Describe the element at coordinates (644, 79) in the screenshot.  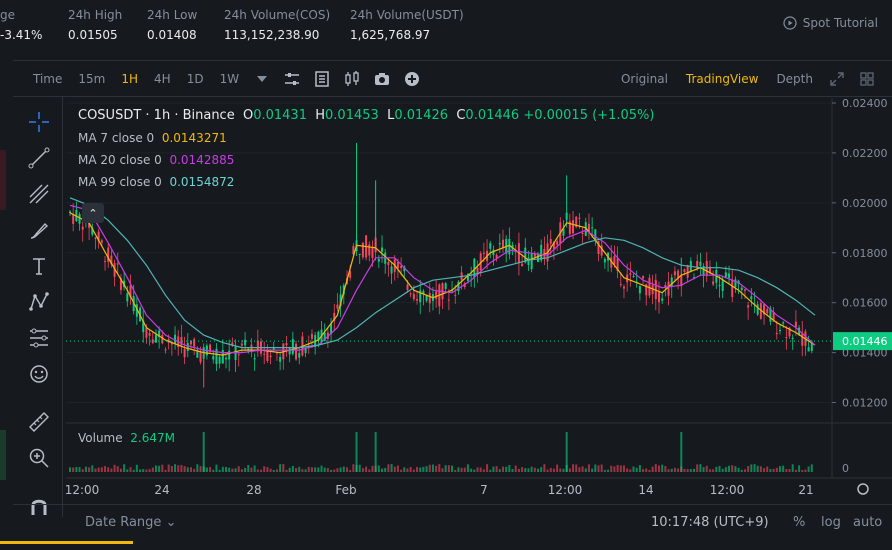
I see `view-original: Original` at that location.